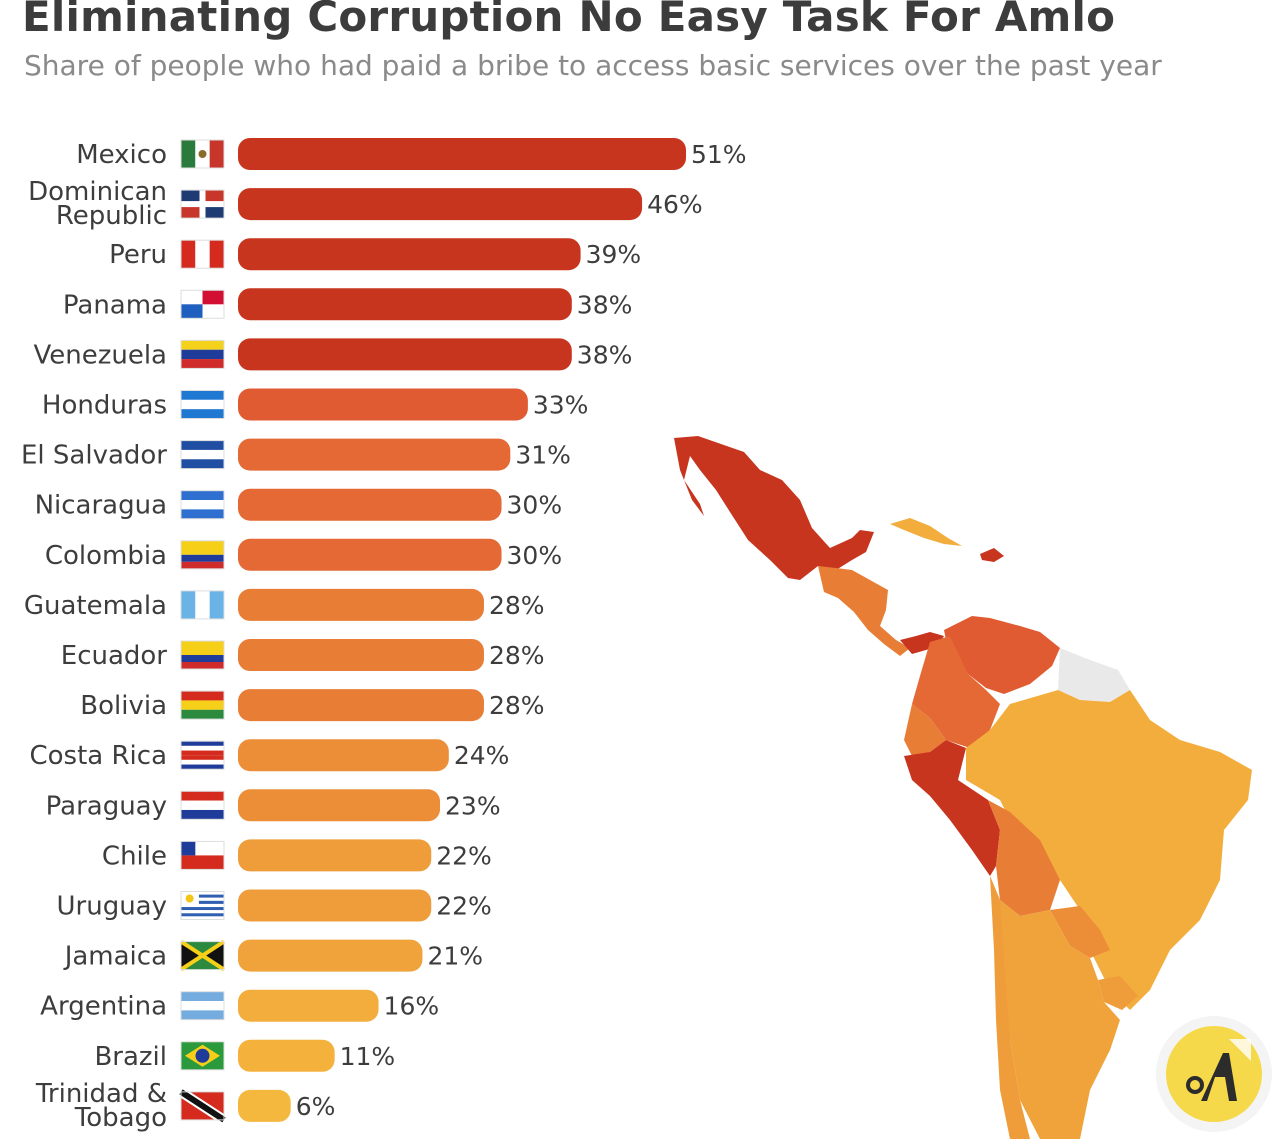  Describe the element at coordinates (368, 1056) in the screenshot. I see `value-label: 11%` at that location.